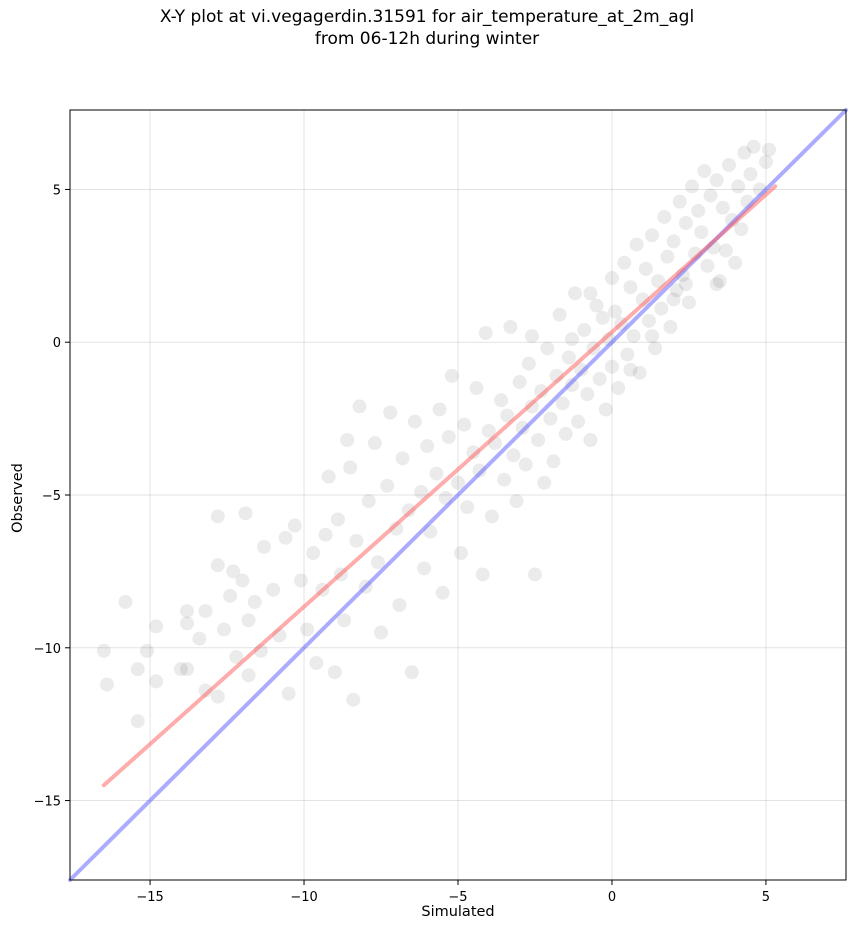 The image size is (854, 934). What do you see at coordinates (47, 649) in the screenshot?
I see `y-tick-label: −10` at bounding box center [47, 649].